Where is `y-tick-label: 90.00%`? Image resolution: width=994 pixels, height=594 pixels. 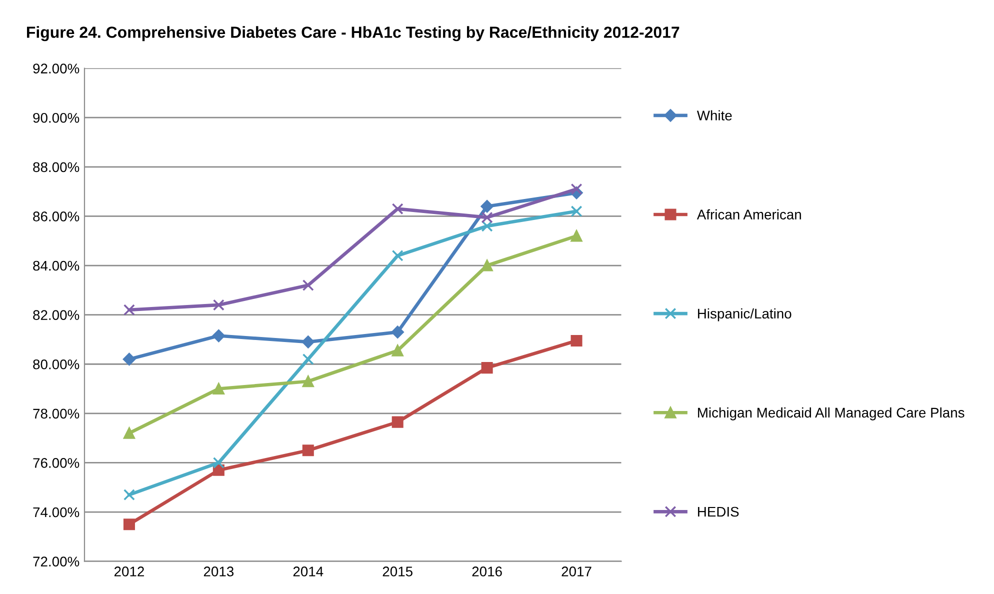 y-tick-label: 90.00% is located at coordinates (56, 117).